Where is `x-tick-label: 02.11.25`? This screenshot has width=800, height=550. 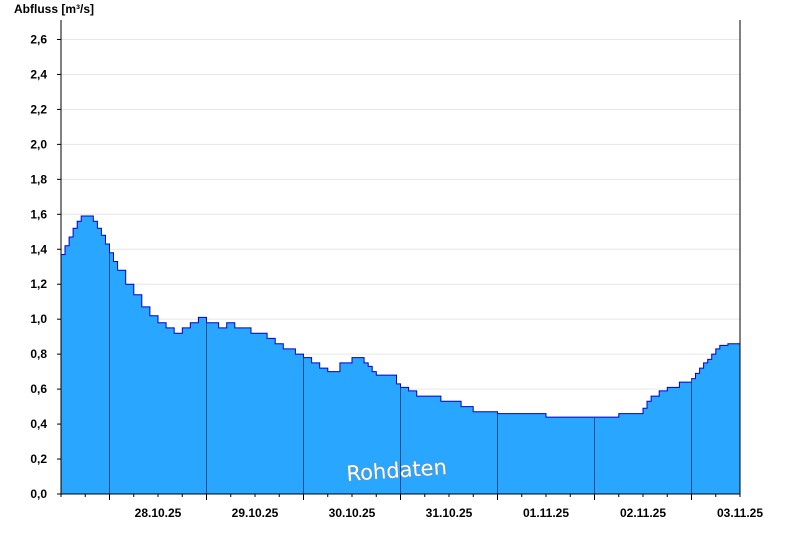
x-tick-label: 02.11.25 is located at coordinates (643, 513).